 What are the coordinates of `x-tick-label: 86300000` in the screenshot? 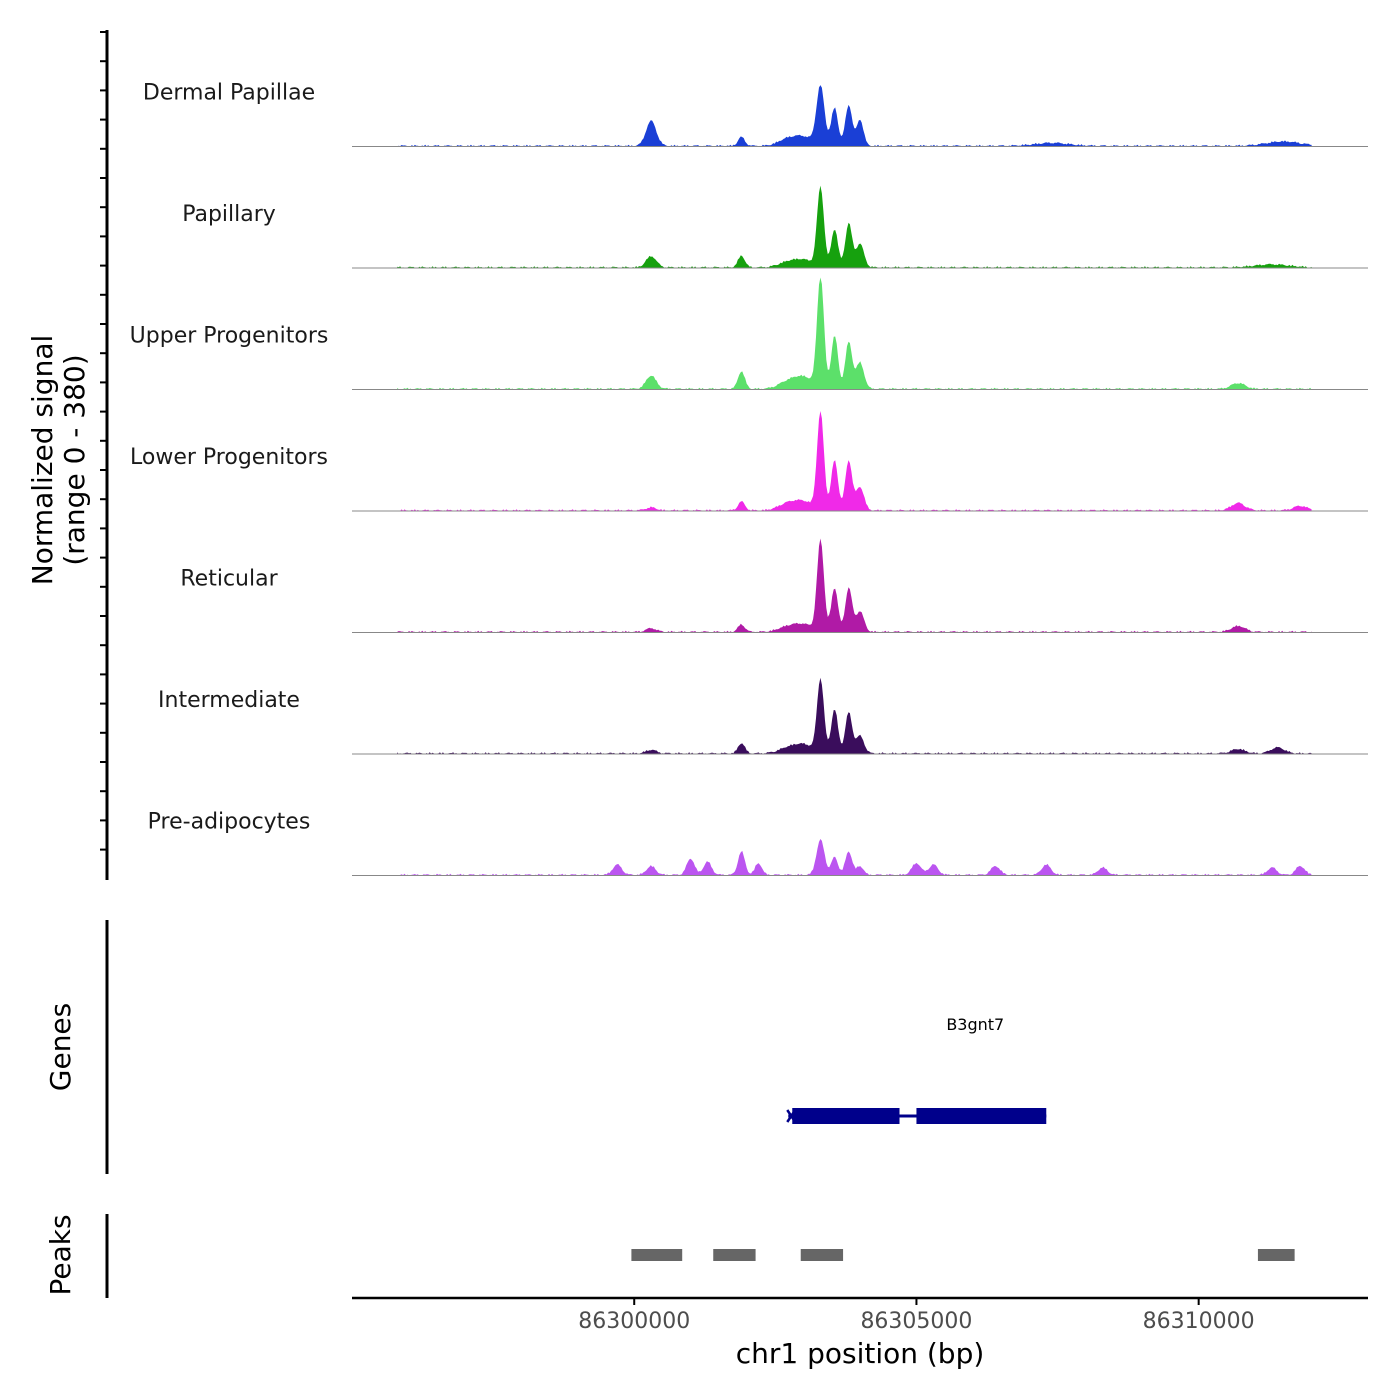 It's located at (634, 1321).